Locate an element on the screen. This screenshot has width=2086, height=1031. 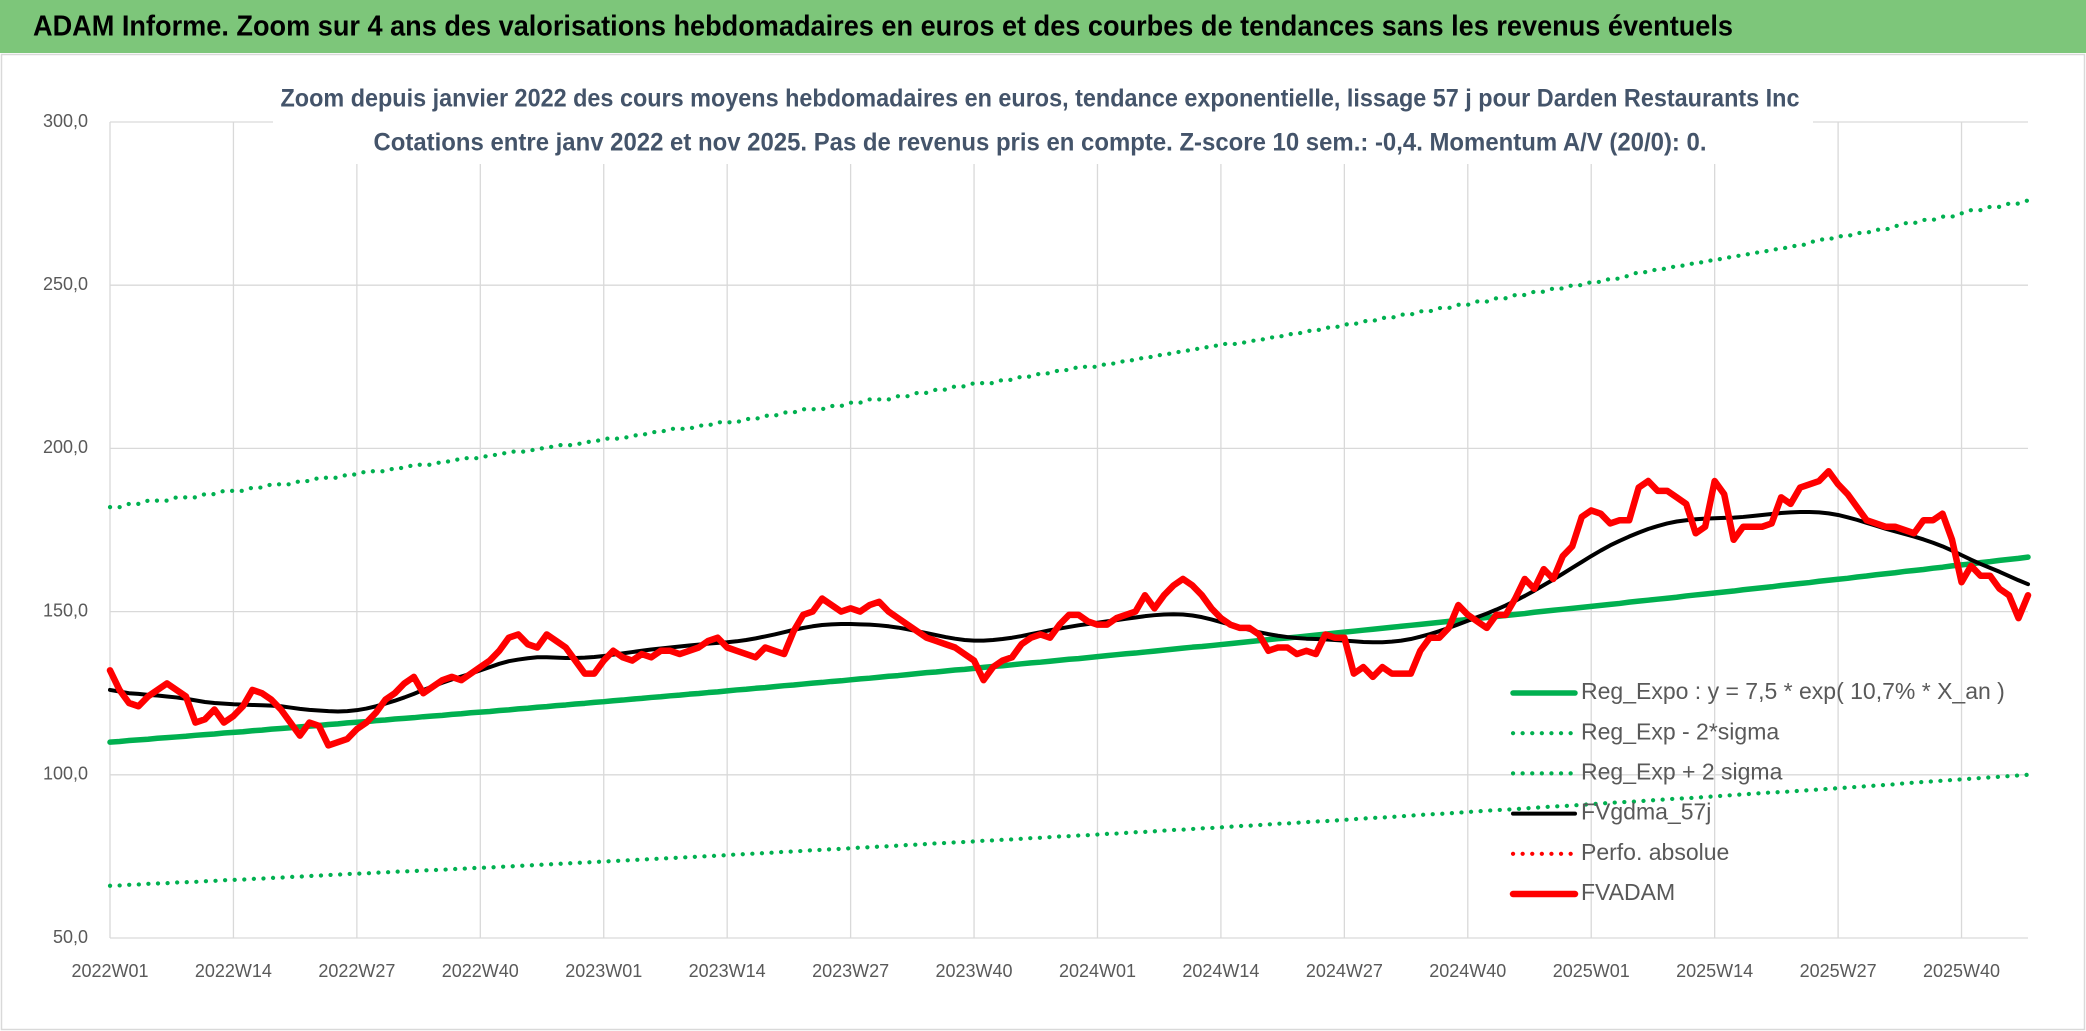
x-tick-label: 2023W14 is located at coordinates (727, 971).